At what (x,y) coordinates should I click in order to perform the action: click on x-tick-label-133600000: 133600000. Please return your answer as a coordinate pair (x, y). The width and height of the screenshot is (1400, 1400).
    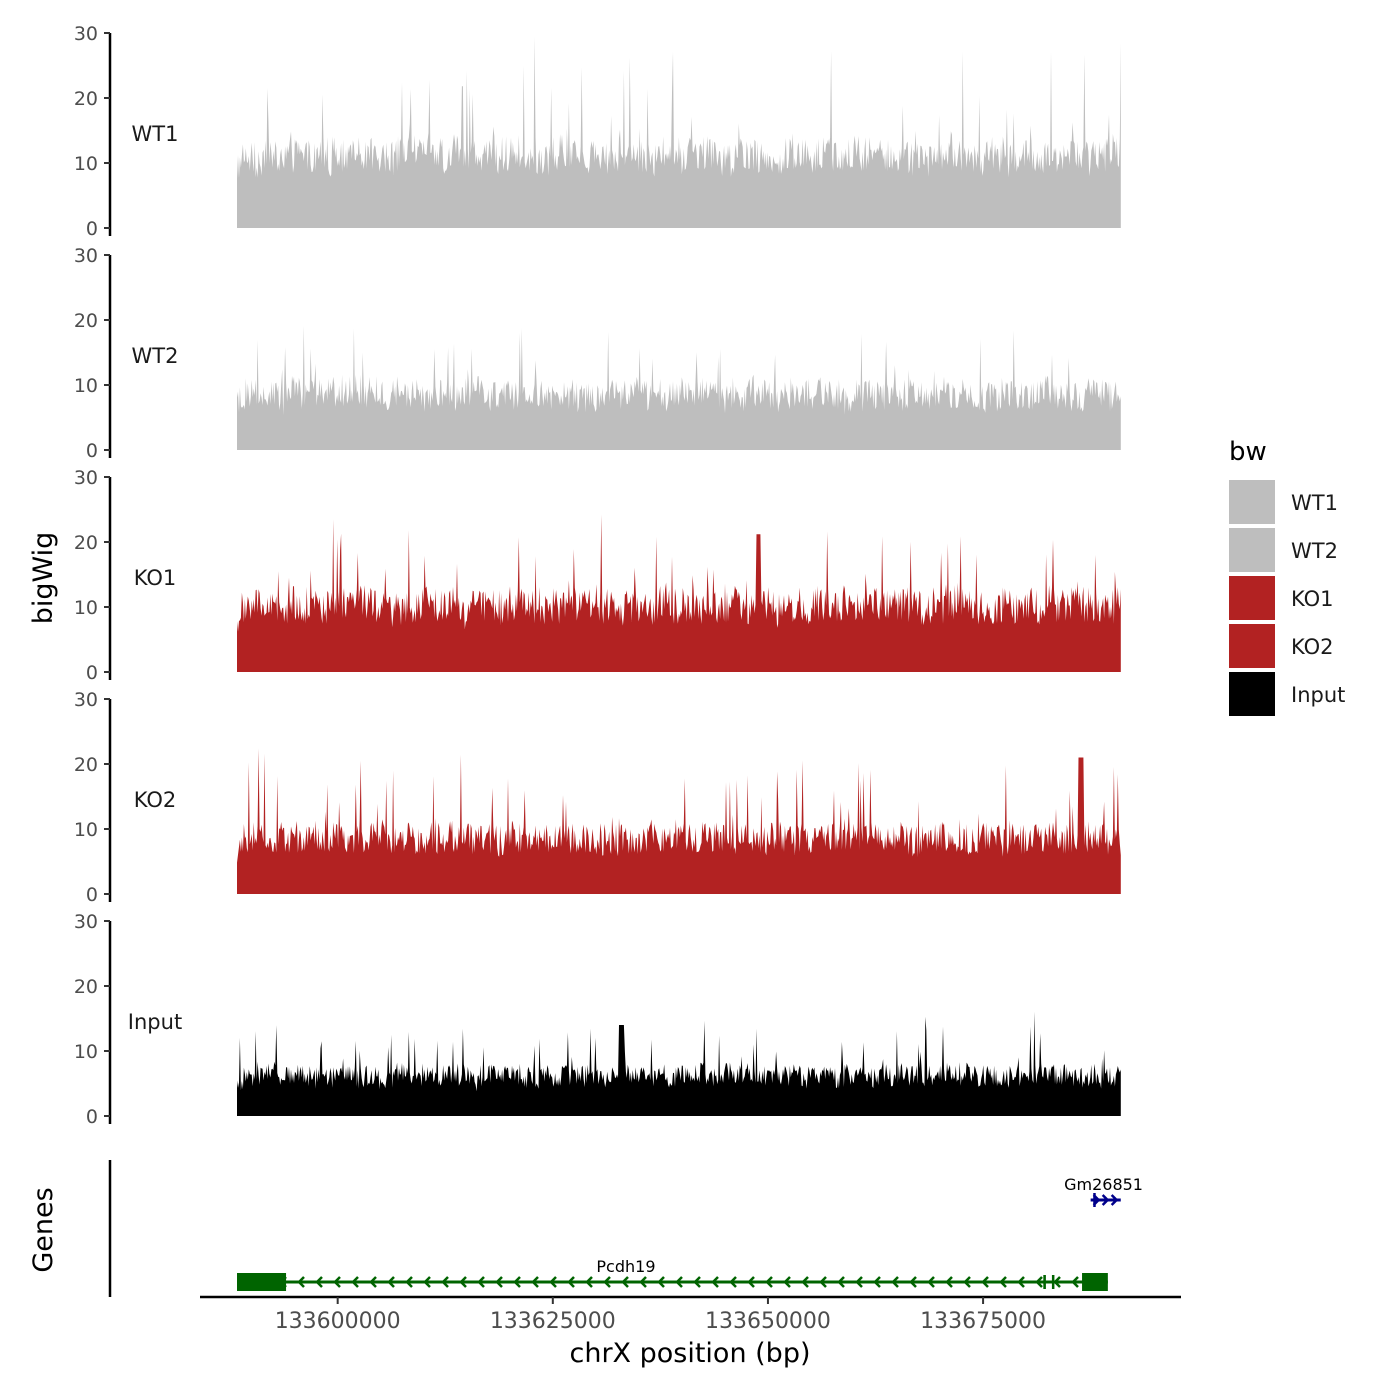
    Looking at the image, I should click on (338, 1321).